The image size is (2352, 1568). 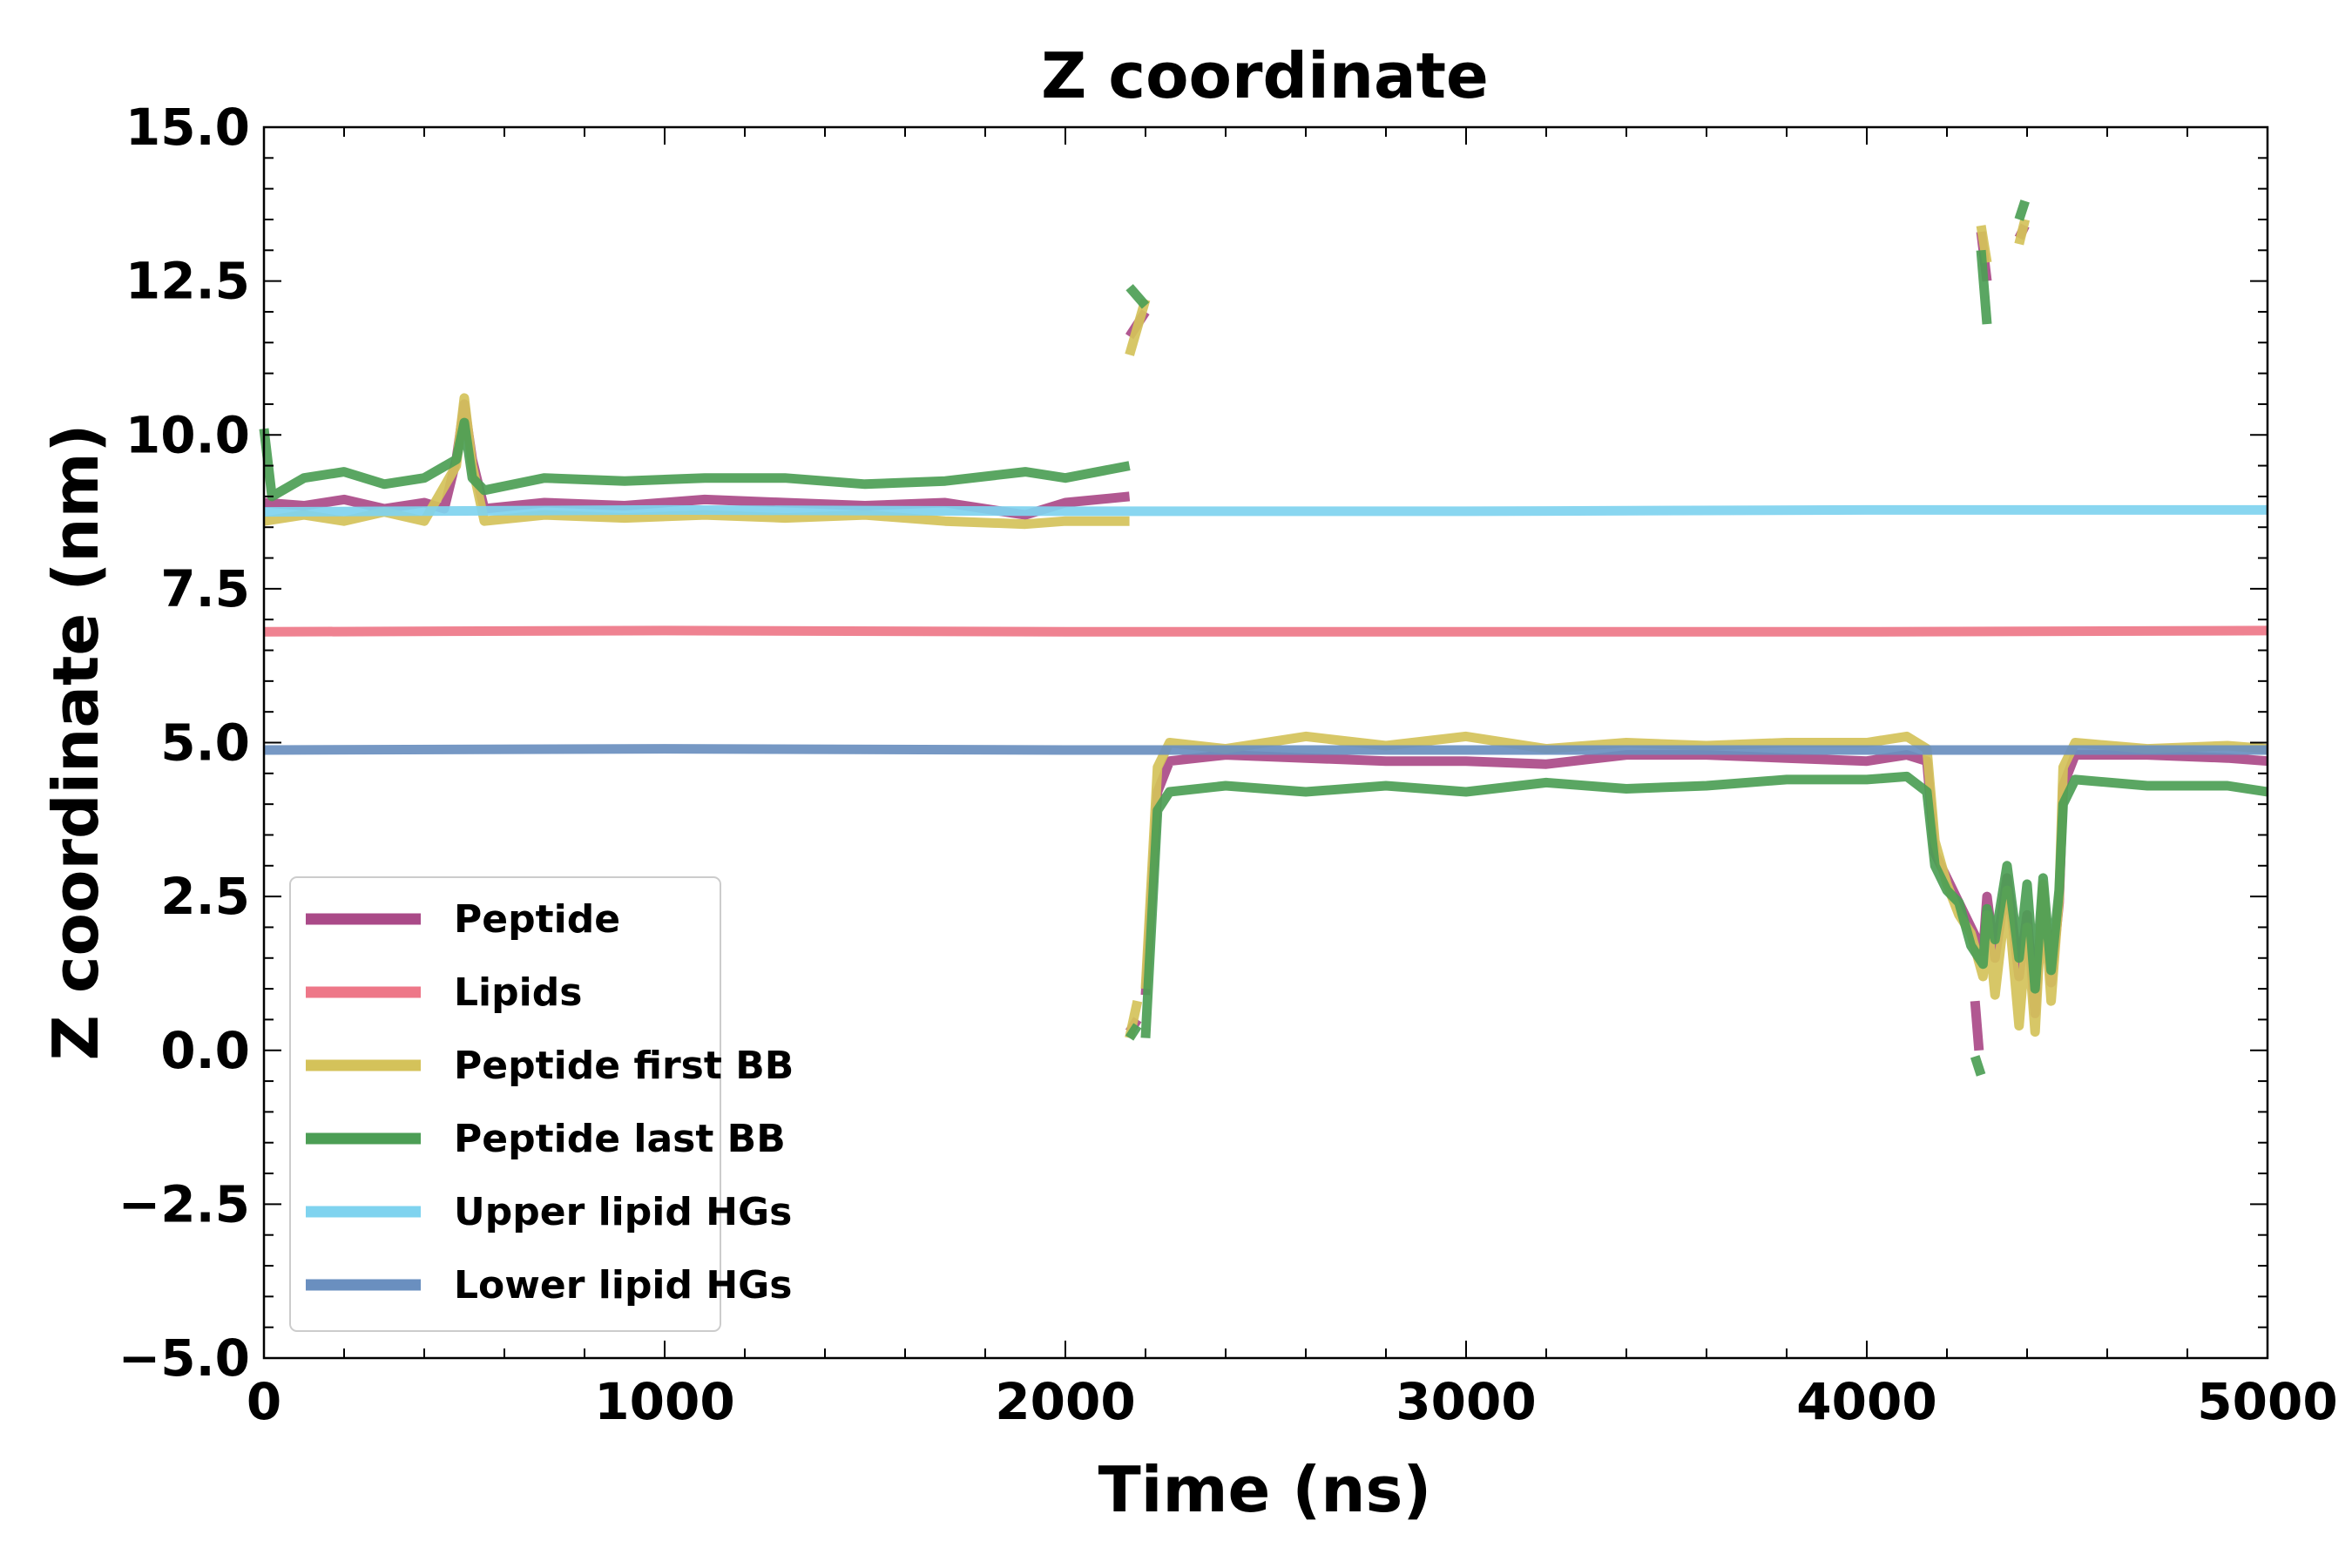 I want to click on y-tick-label: 0.0, so click(x=205, y=1050).